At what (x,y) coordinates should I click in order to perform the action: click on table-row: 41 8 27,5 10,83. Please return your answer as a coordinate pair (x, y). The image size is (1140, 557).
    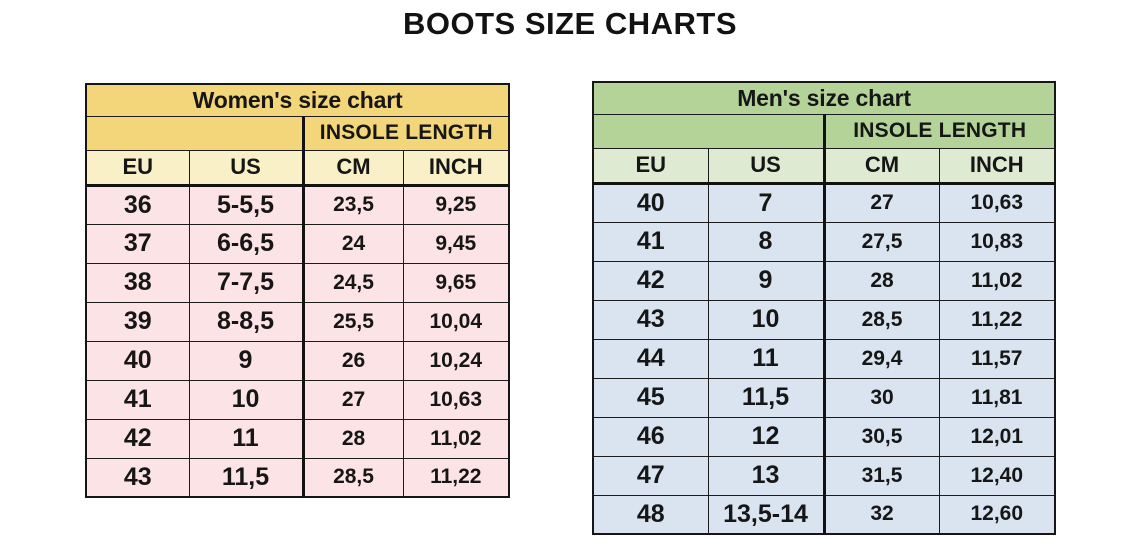
    Looking at the image, I should click on (824, 241).